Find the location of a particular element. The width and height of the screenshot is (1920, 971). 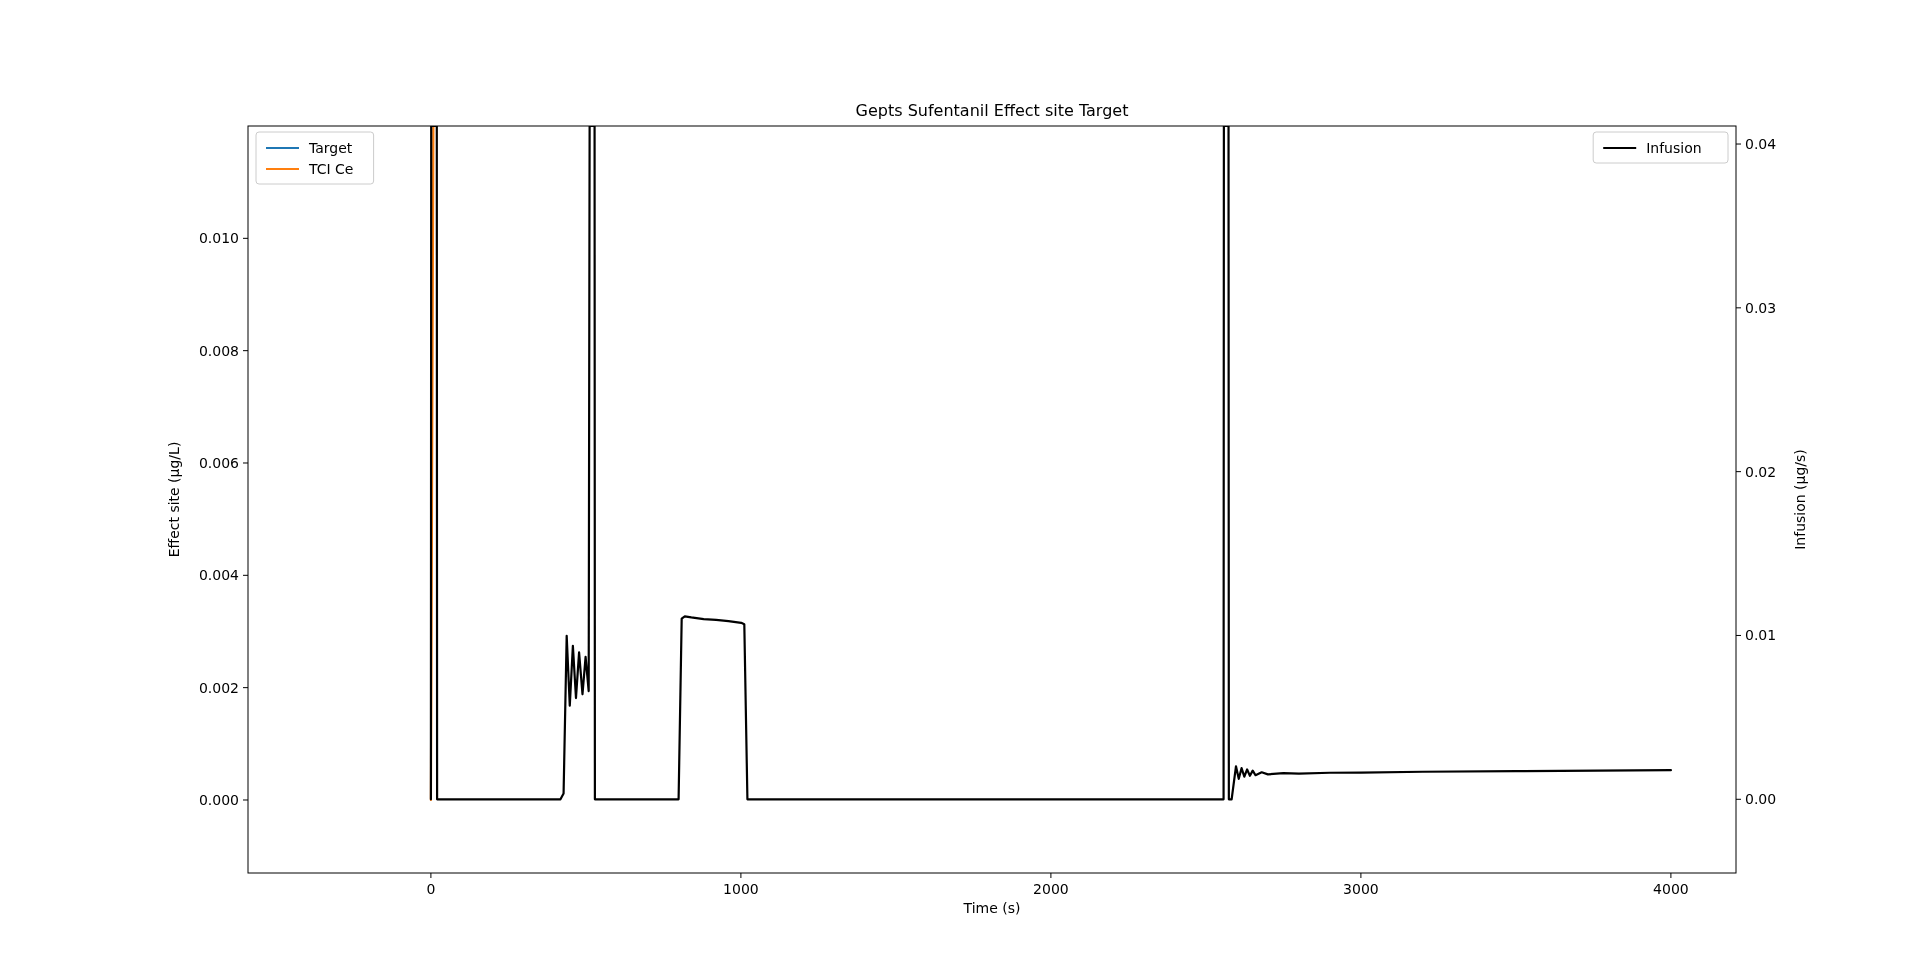

x-tick-label: 3000 is located at coordinates (1361, 889).